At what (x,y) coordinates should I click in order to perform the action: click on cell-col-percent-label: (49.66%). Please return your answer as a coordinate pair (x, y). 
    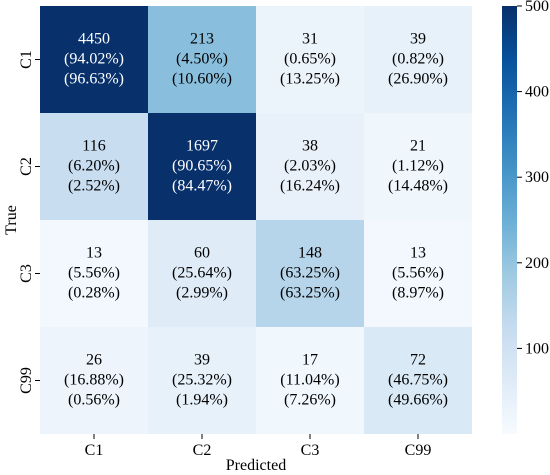
    Looking at the image, I should click on (418, 400).